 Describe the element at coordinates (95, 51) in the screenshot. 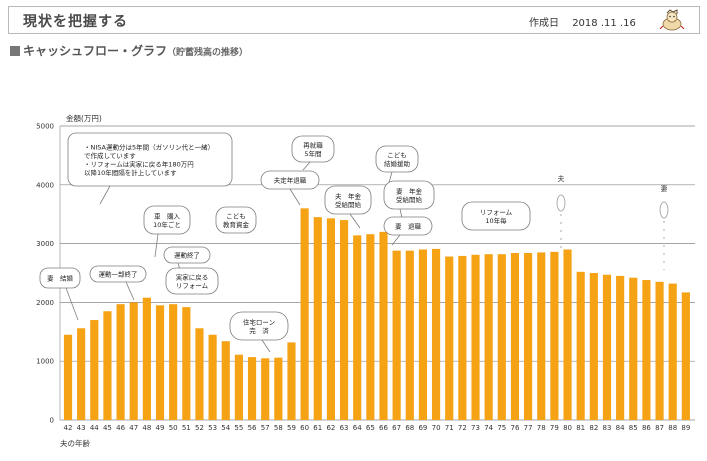

I see `section-title-text: キャッシュフロー・グラフ` at that location.